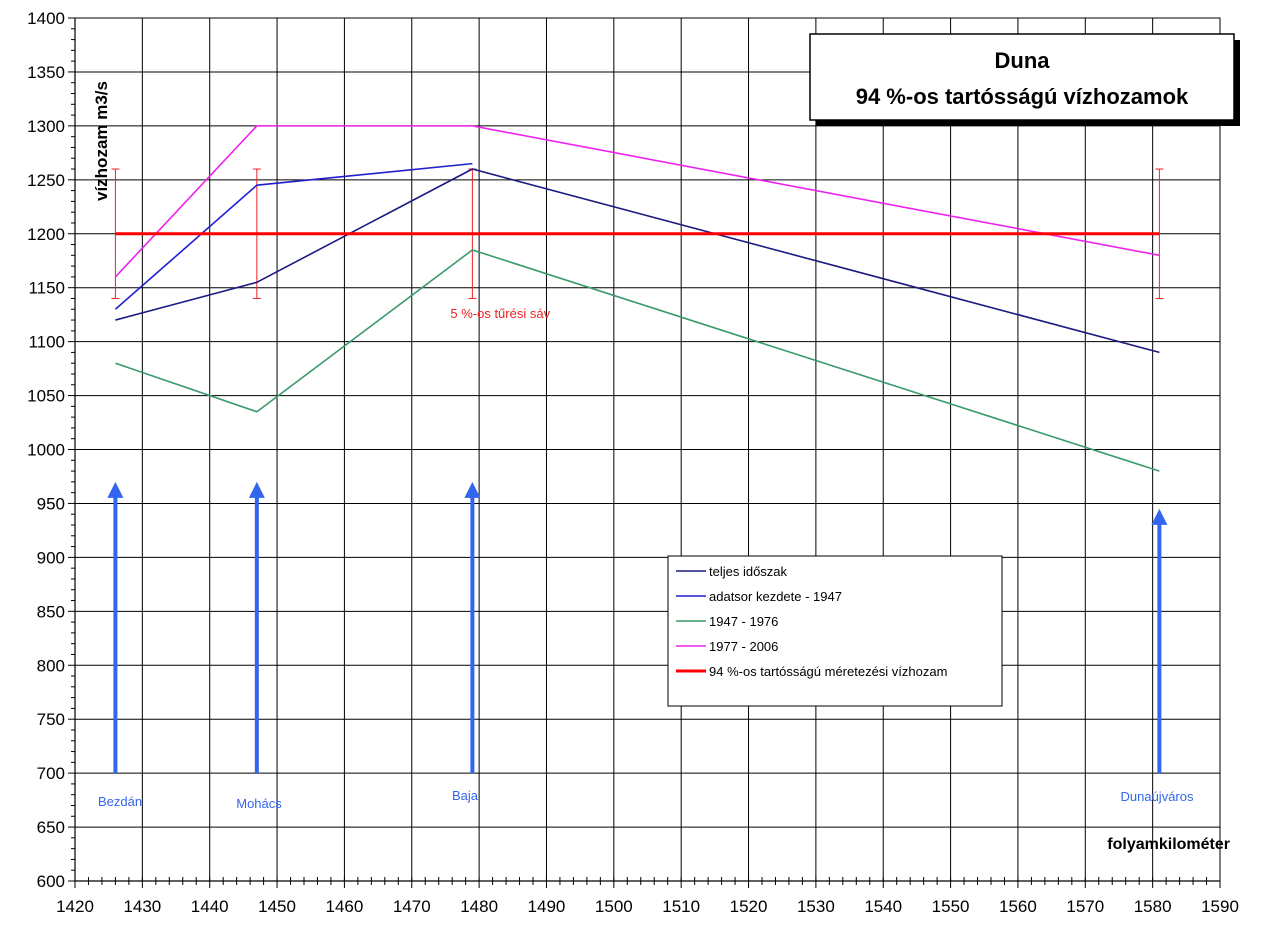 The width and height of the screenshot is (1263, 926). I want to click on chart-subtitle: 94 %-os tartósságú vízhozamok, so click(1022, 96).